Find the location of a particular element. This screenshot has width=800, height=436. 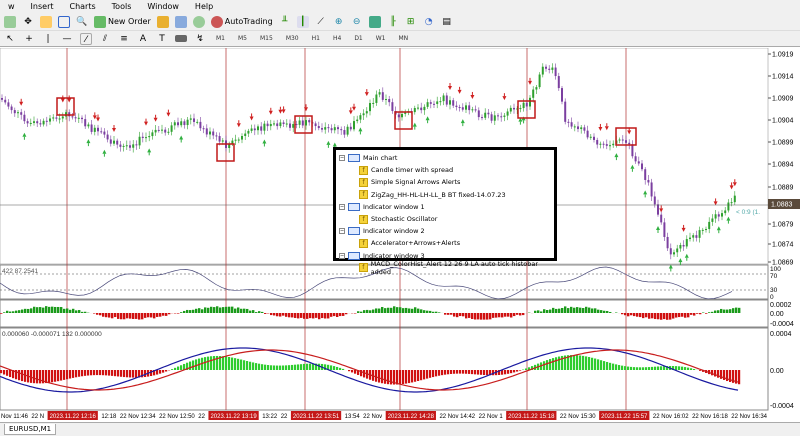

periods-icon: ◔ is located at coordinates (428, 21).